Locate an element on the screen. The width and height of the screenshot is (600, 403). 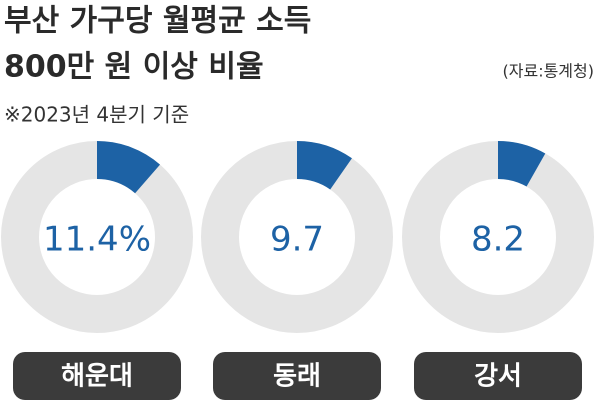
category-label: 강서 is located at coordinates (498, 377).